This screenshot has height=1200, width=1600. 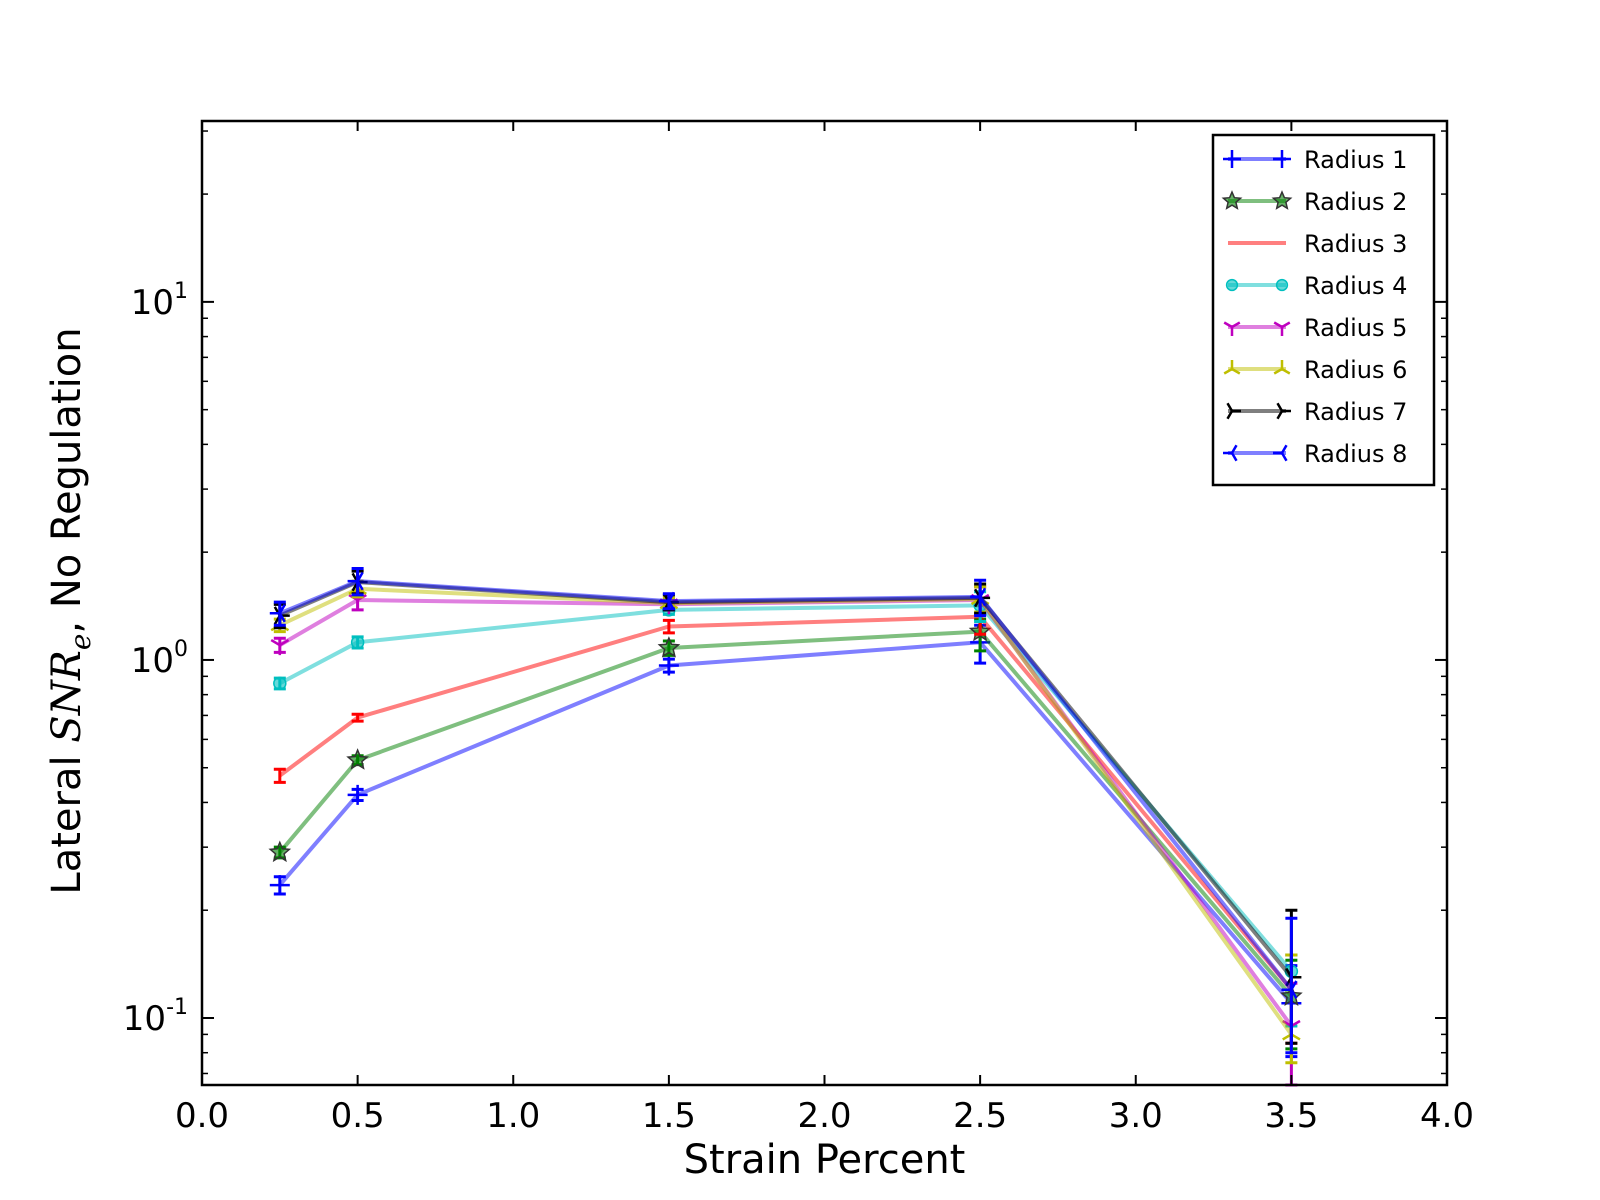 I want to click on legend-item: Radius 5, so click(x=1315, y=328).